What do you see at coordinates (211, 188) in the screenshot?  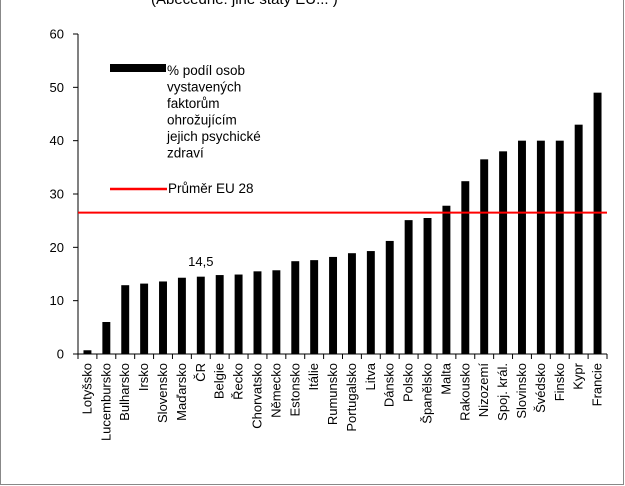 I see `legend-label-eu-average: Průměr EU 28` at bounding box center [211, 188].